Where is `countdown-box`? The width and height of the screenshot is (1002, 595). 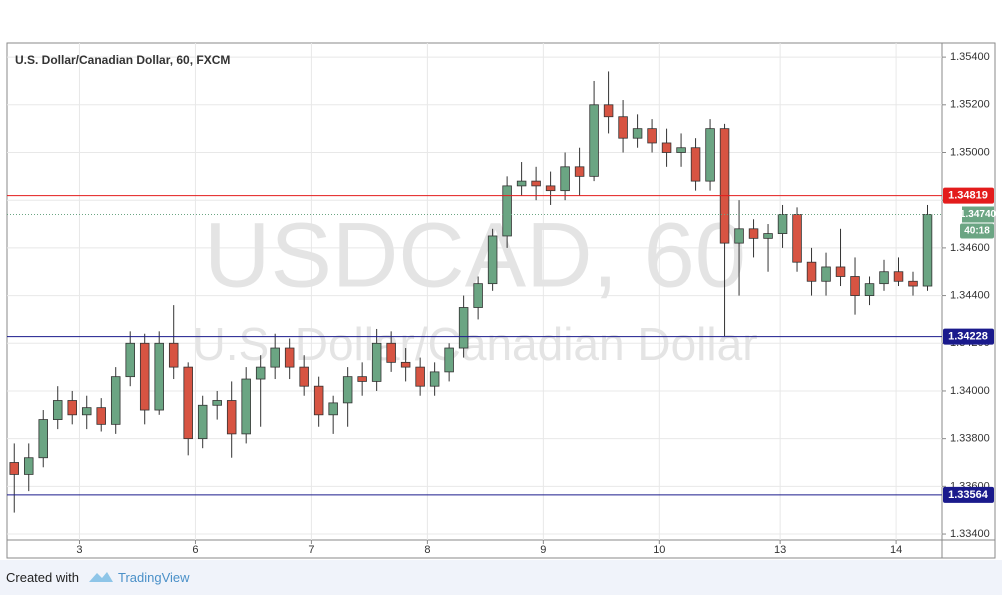
countdown-box is located at coordinates (977, 231).